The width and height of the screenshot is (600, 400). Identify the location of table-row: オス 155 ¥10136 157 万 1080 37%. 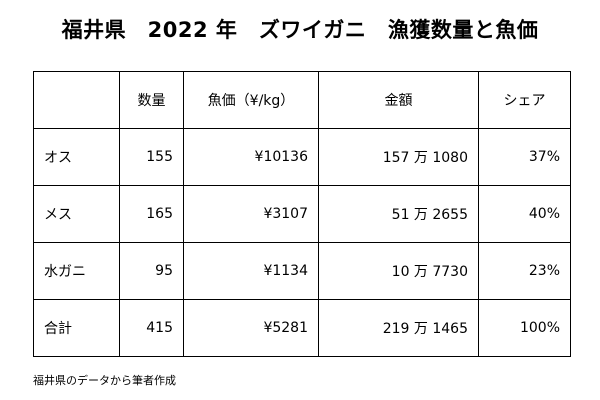
(302, 157).